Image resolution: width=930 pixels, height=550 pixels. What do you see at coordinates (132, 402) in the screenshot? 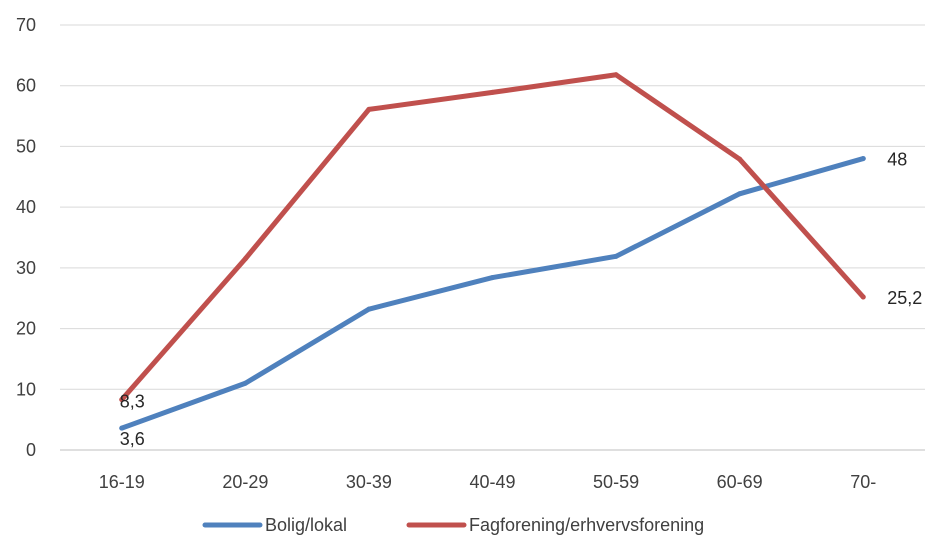
I see `data-label: 8,3` at bounding box center [132, 402].